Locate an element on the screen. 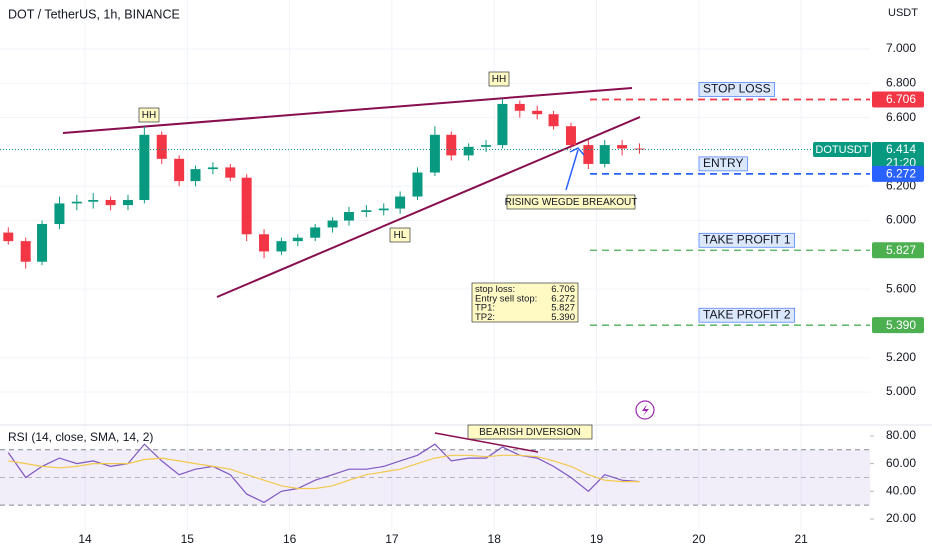 This screenshot has width=932, height=550. y-tick-label: 6.200 is located at coordinates (901, 185).